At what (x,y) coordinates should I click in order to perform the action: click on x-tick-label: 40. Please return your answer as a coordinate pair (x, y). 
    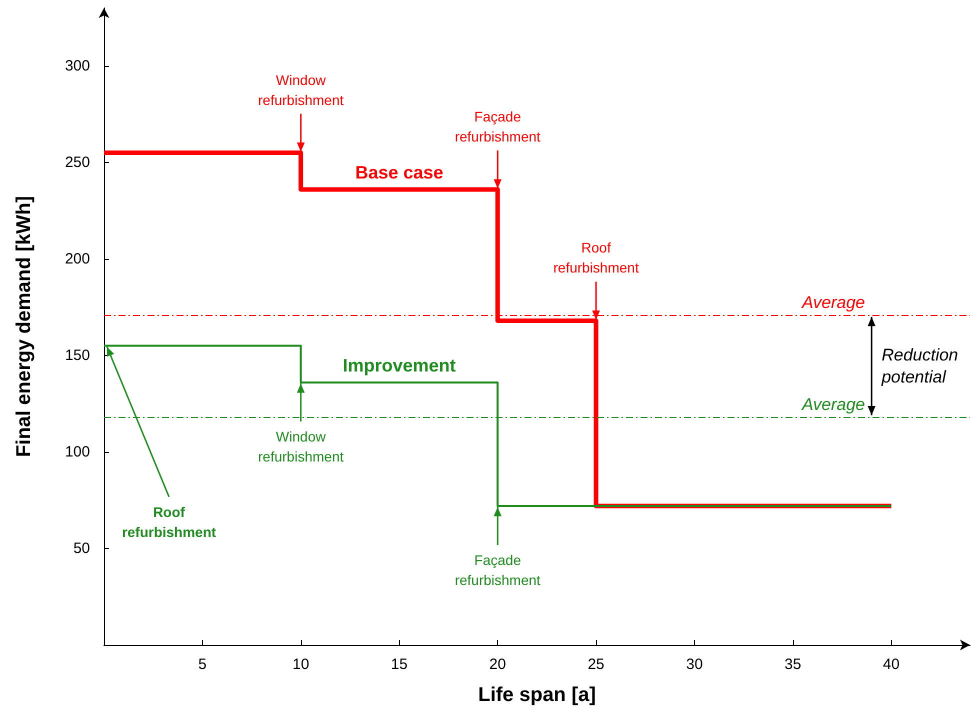
    Looking at the image, I should click on (891, 664).